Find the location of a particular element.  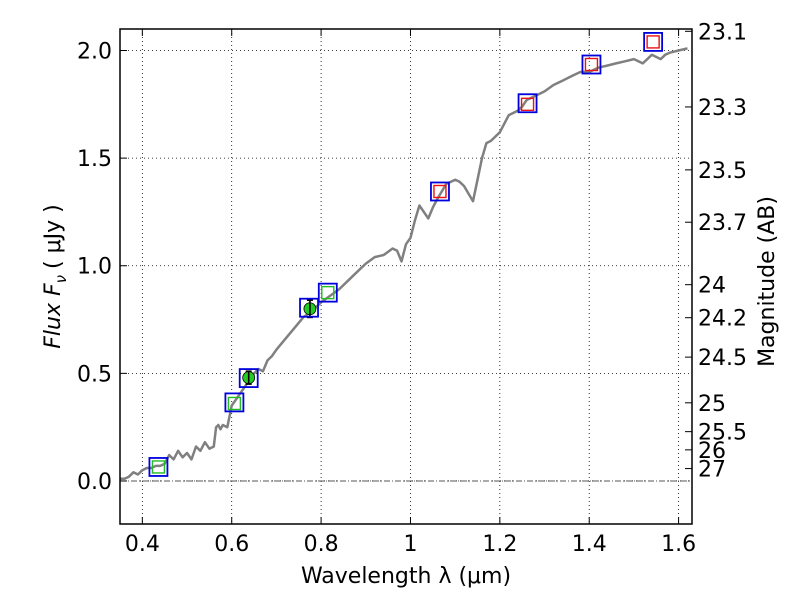

x-tick-label: 1.2 is located at coordinates (499, 544).